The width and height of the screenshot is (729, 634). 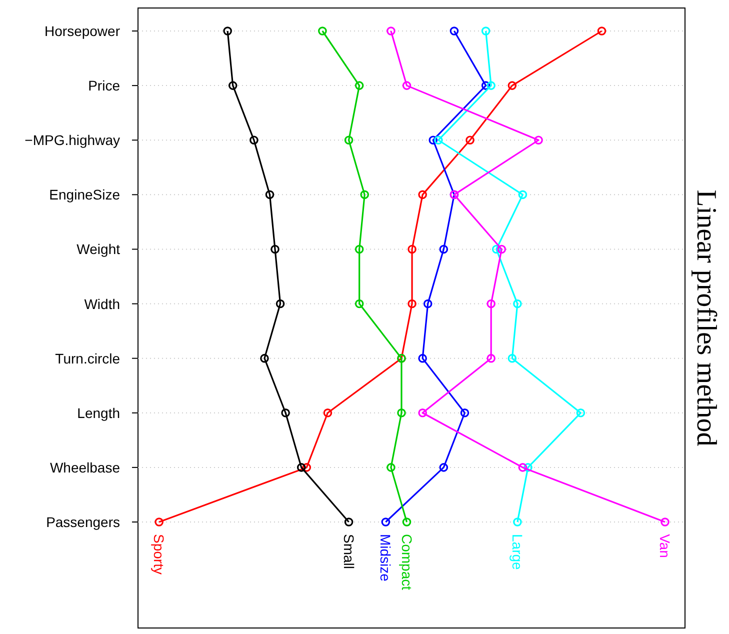 I want to click on y-tick-label: Price, so click(x=104, y=86).